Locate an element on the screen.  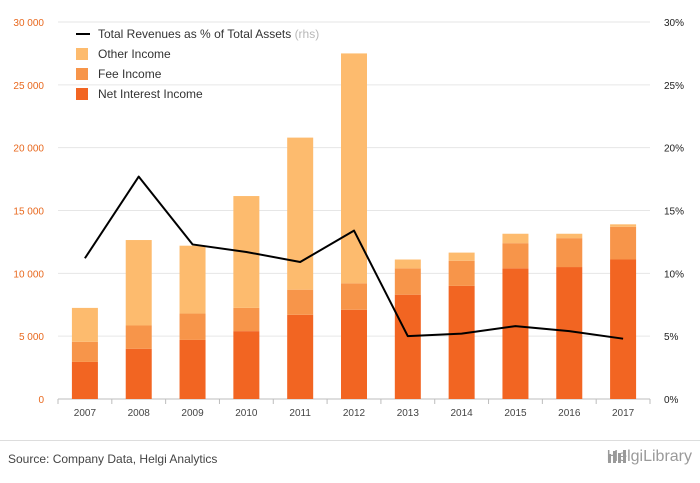
x-tick-label: 2017 is located at coordinates (623, 413).